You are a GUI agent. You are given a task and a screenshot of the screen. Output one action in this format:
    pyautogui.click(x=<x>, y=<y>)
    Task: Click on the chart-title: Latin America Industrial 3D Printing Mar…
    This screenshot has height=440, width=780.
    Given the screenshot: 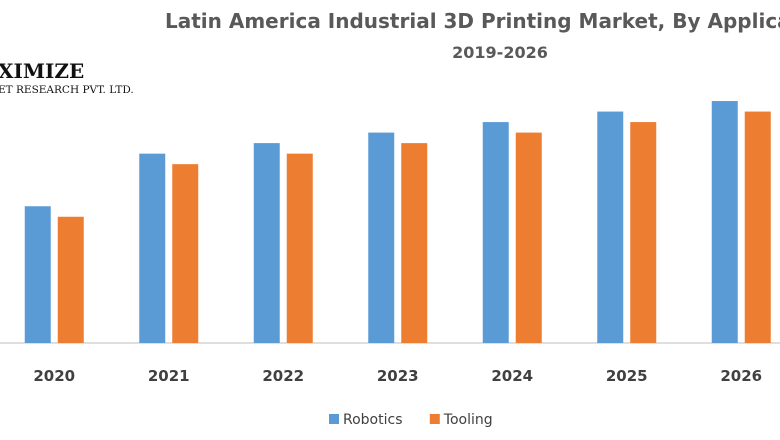 What is the action you would take?
    pyautogui.click(x=472, y=21)
    